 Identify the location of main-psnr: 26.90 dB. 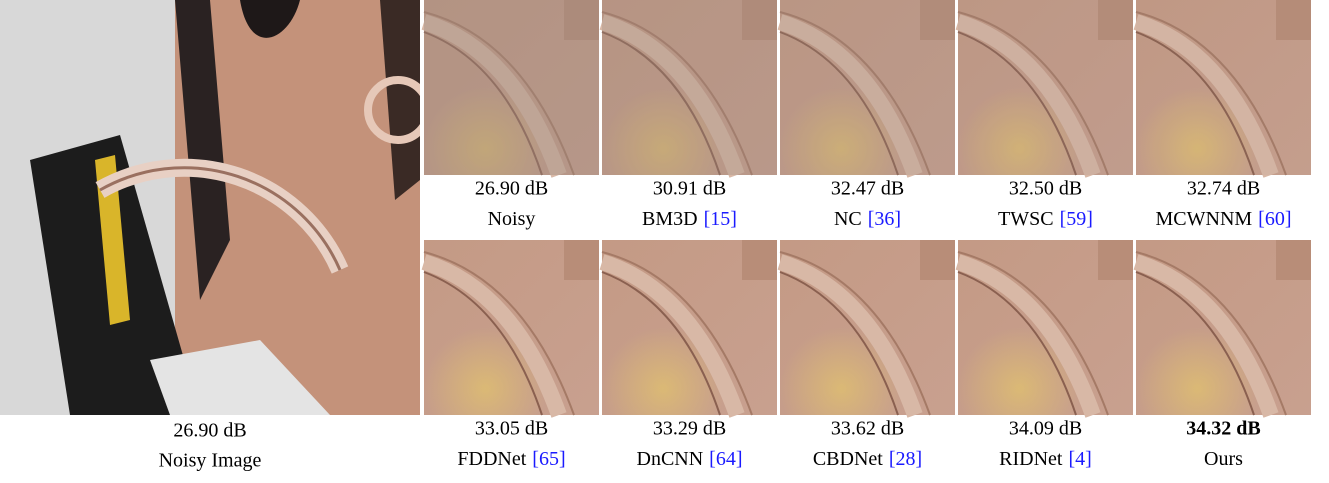
(209, 431).